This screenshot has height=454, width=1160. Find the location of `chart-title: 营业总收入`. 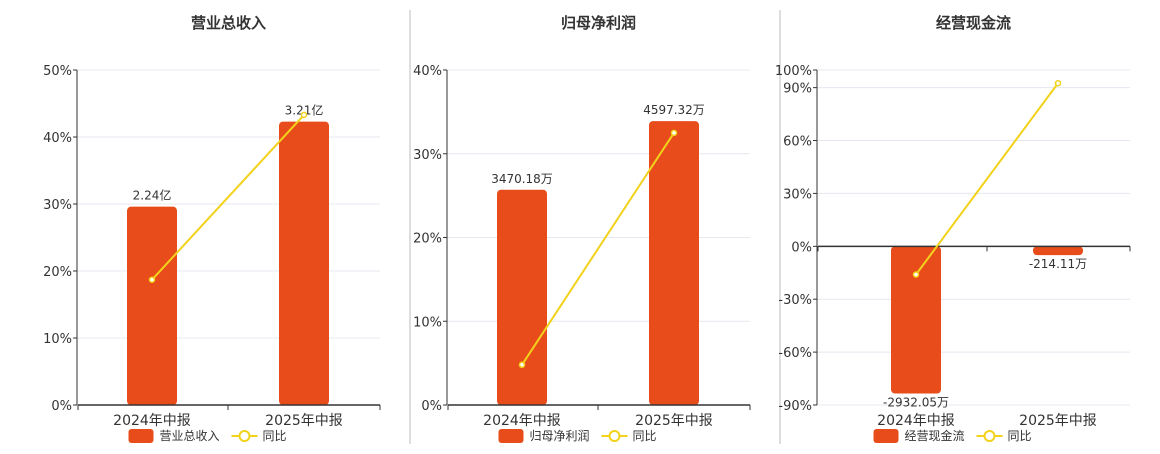

chart-title: 营业总收入 is located at coordinates (228, 23).